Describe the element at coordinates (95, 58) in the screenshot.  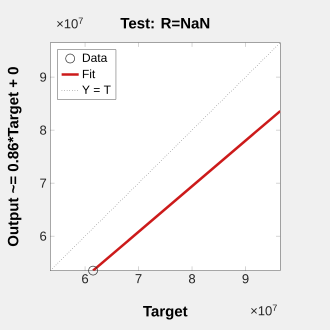
I see `legend-label: Data` at that location.